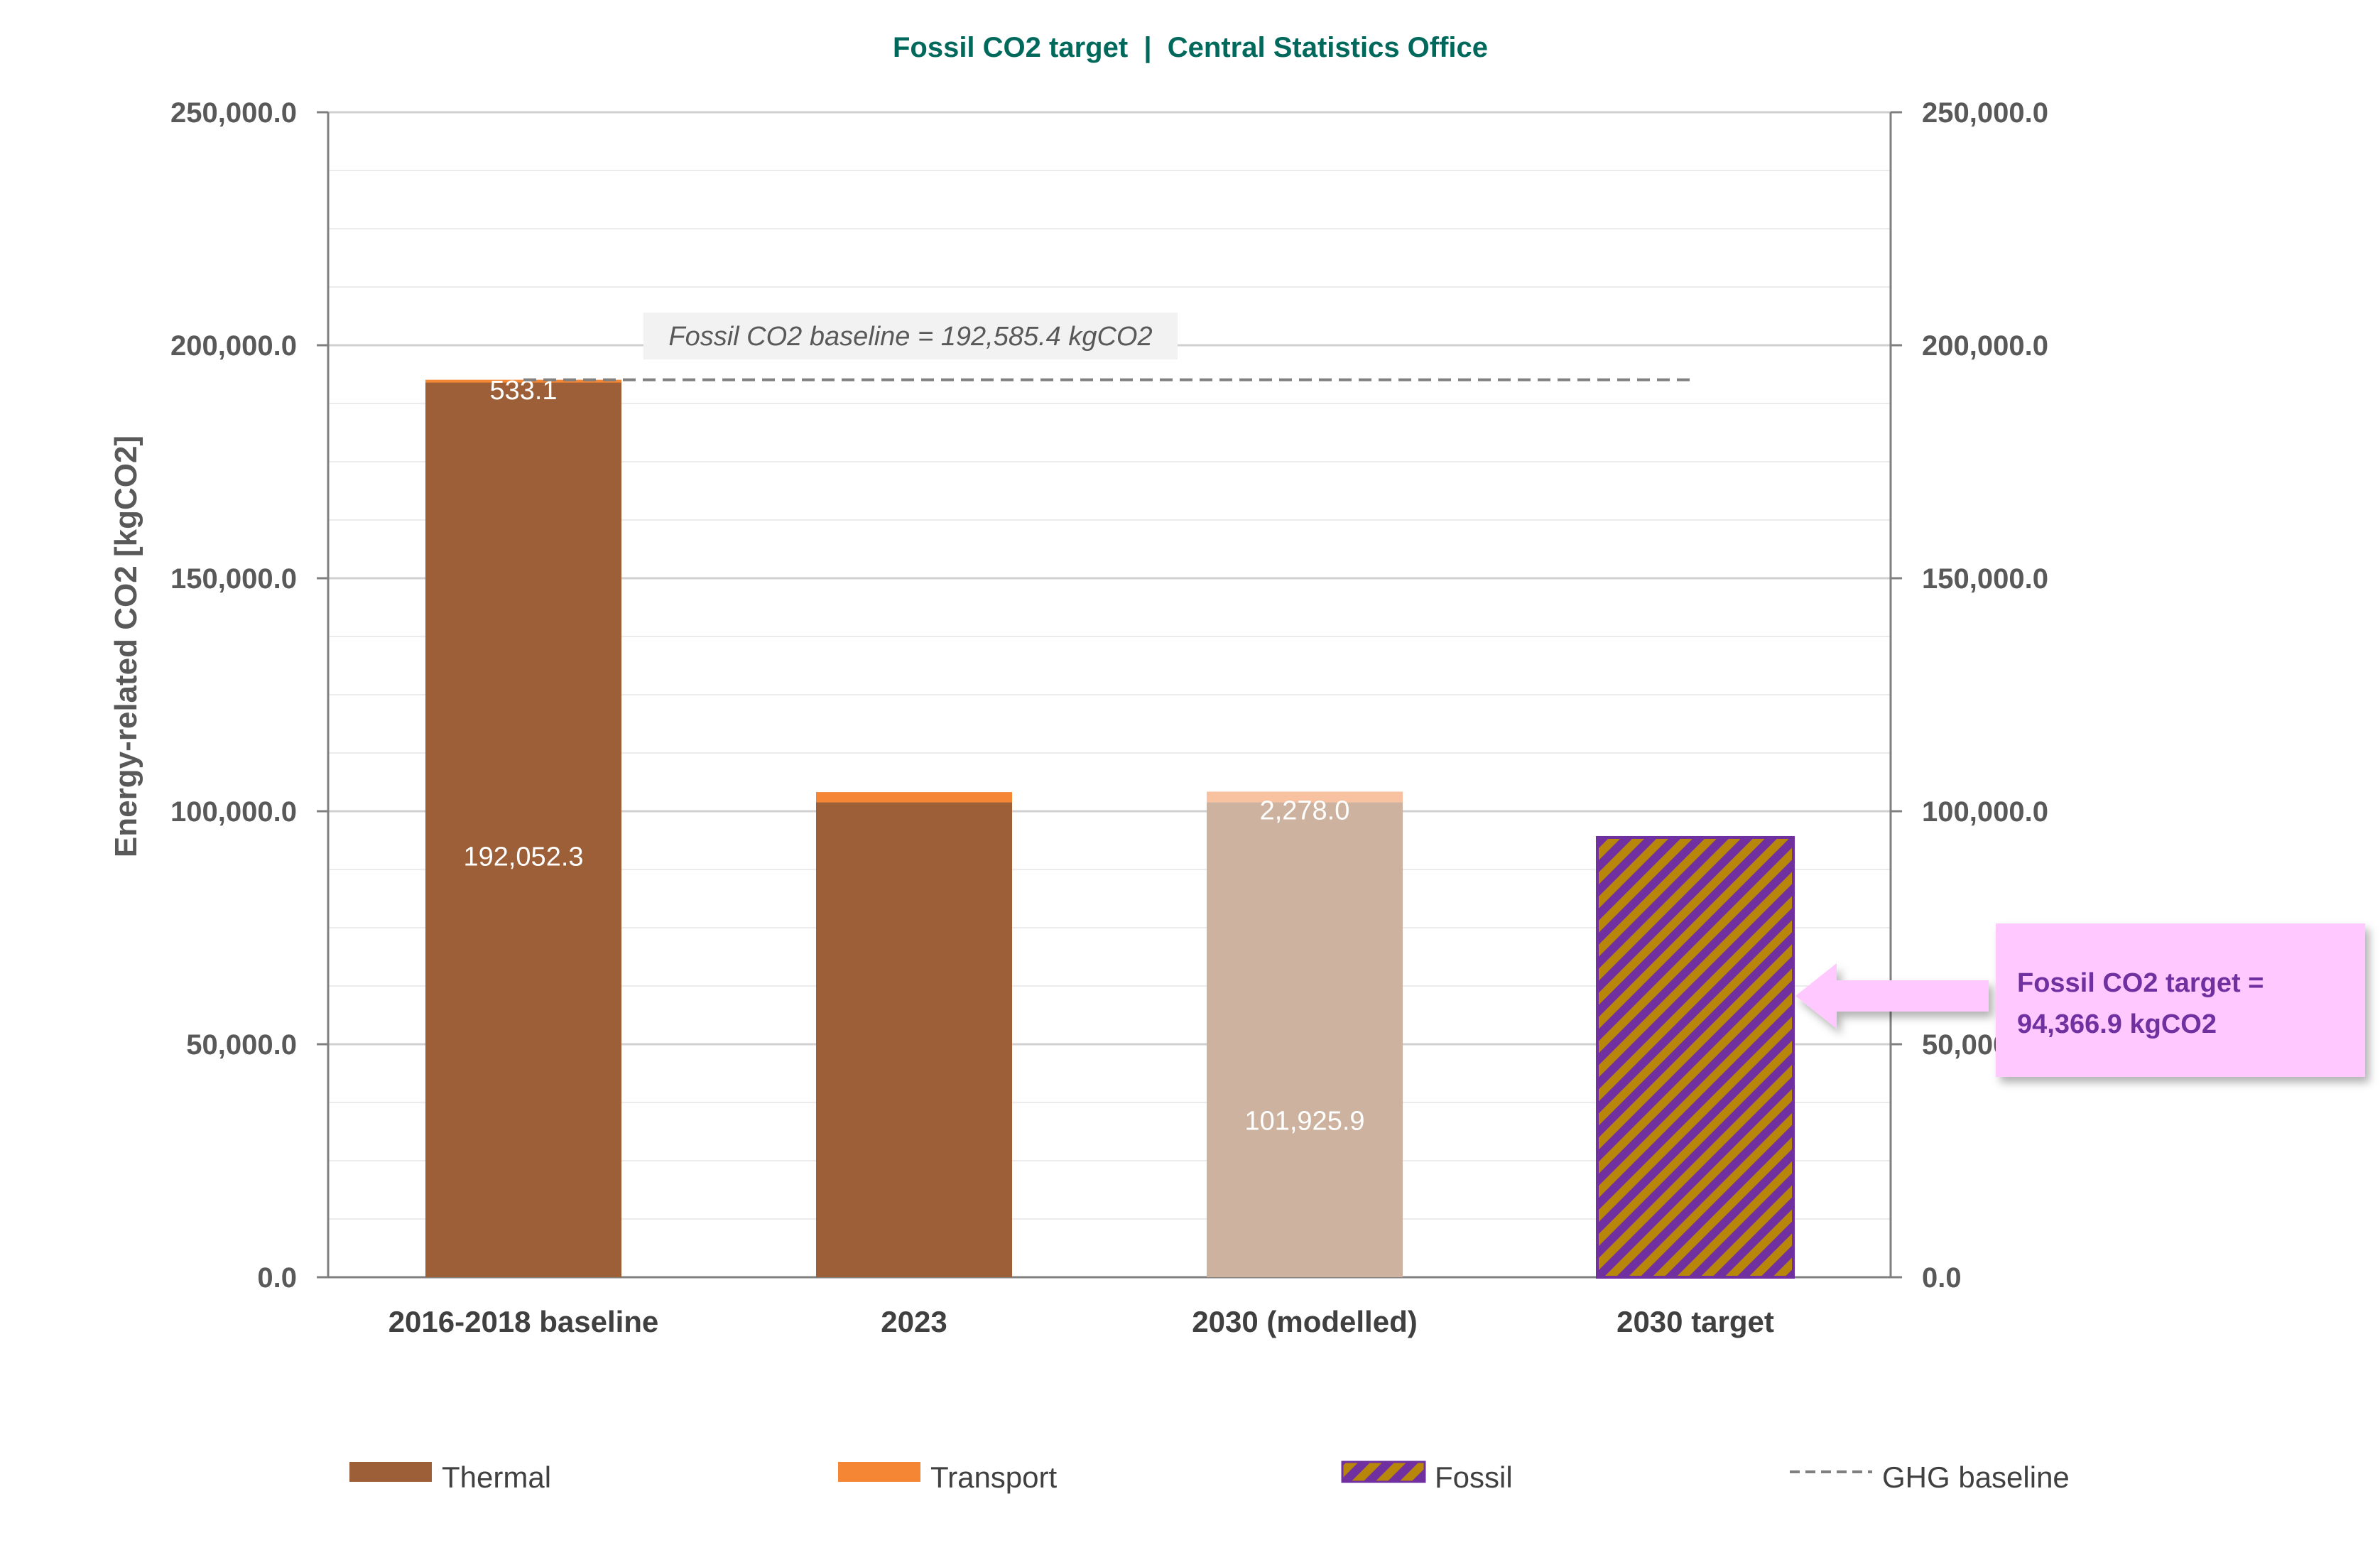 The image size is (2380, 1550). Describe the element at coordinates (391, 1472) in the screenshot. I see `legend-thermal-swatch` at that location.